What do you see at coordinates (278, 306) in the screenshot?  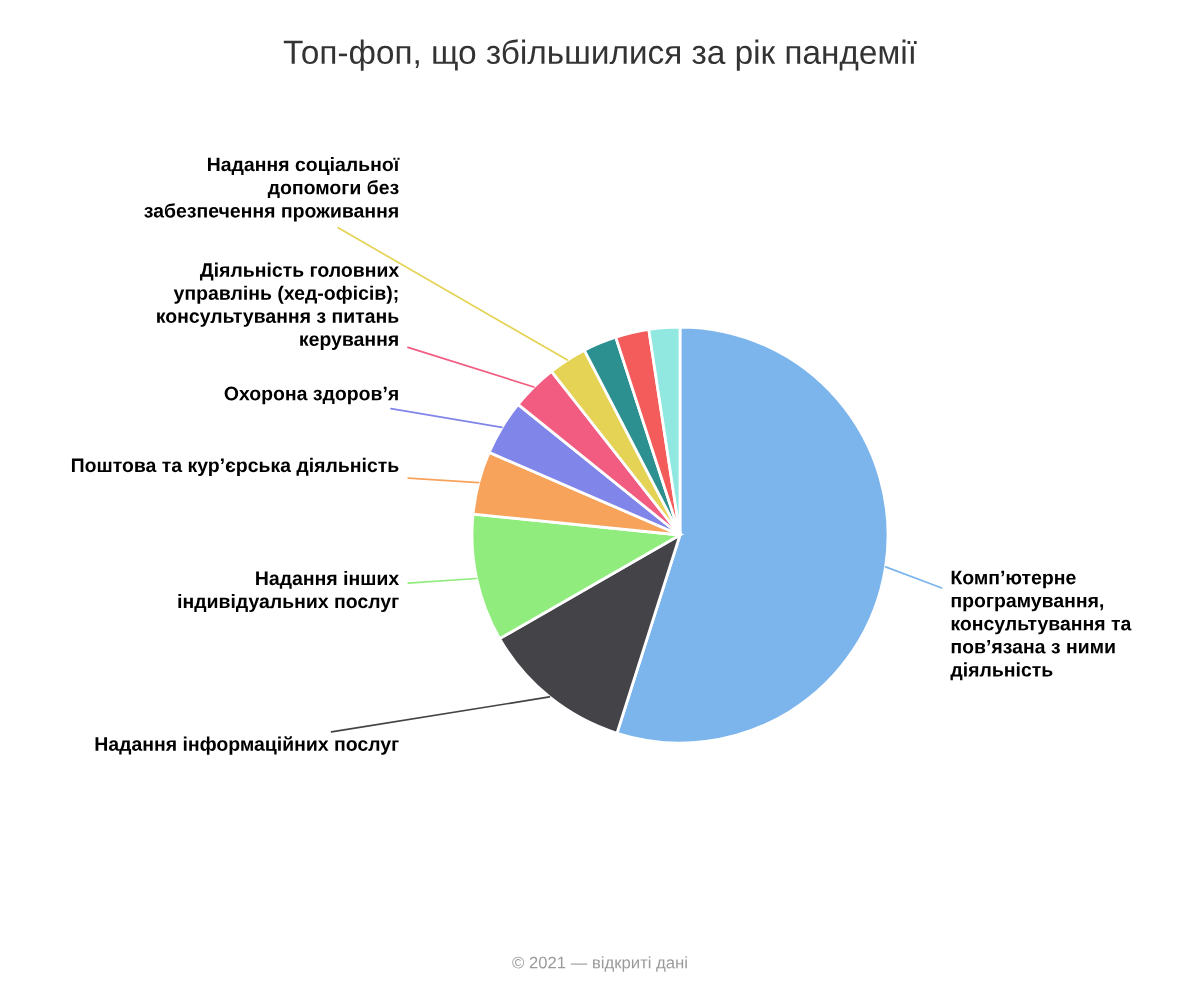 I see `slice-label: Діяльність головних управлінь (хед-офісів); консультування з питань керування` at bounding box center [278, 306].